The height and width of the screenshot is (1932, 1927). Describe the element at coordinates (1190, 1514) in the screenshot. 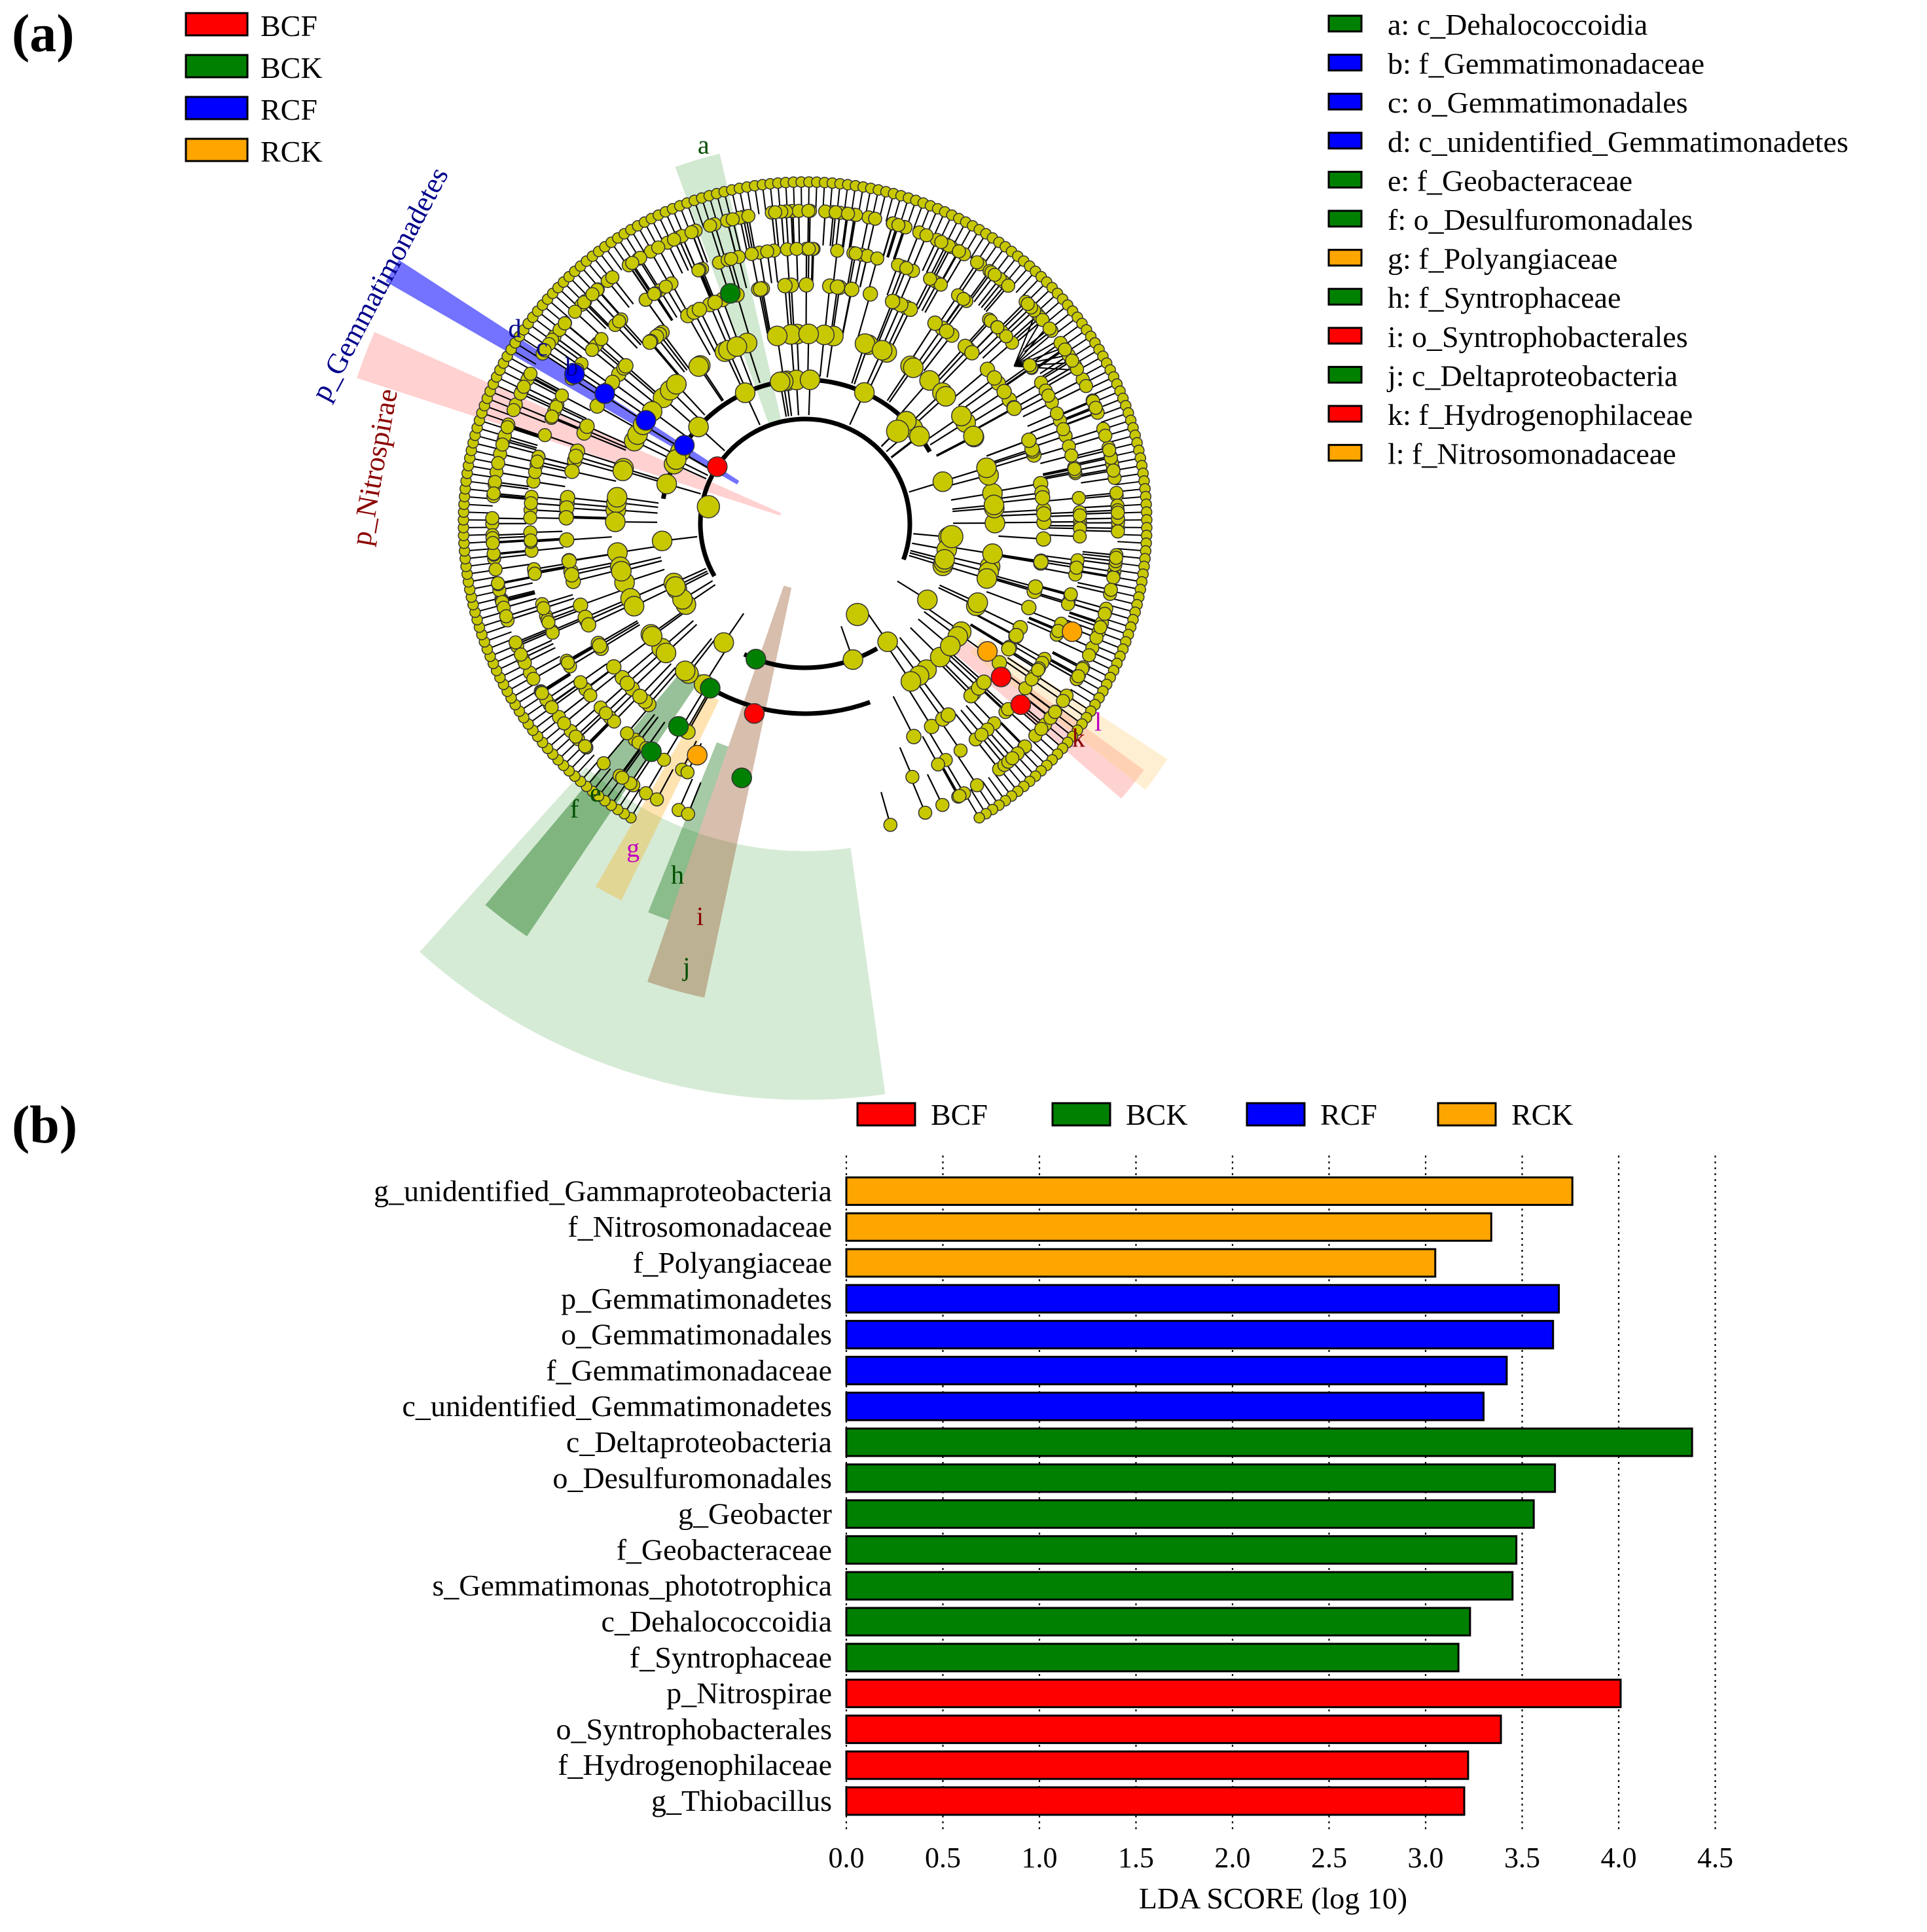

I see `bar-g_Geobacter` at that location.